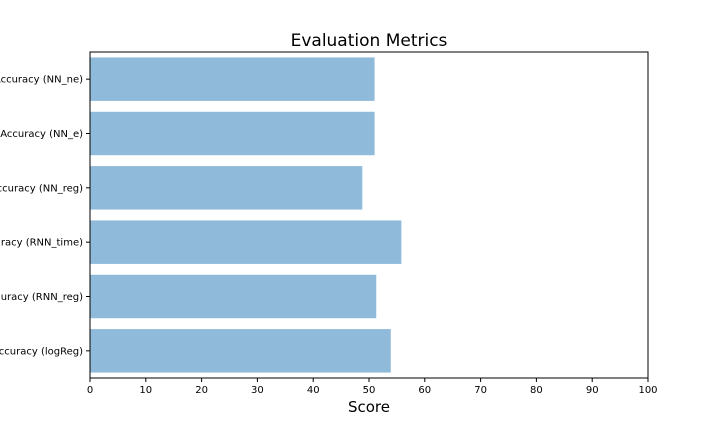 This screenshot has width=720, height=432. What do you see at coordinates (90, 390) in the screenshot?
I see `x-tick-label-0: 0` at bounding box center [90, 390].